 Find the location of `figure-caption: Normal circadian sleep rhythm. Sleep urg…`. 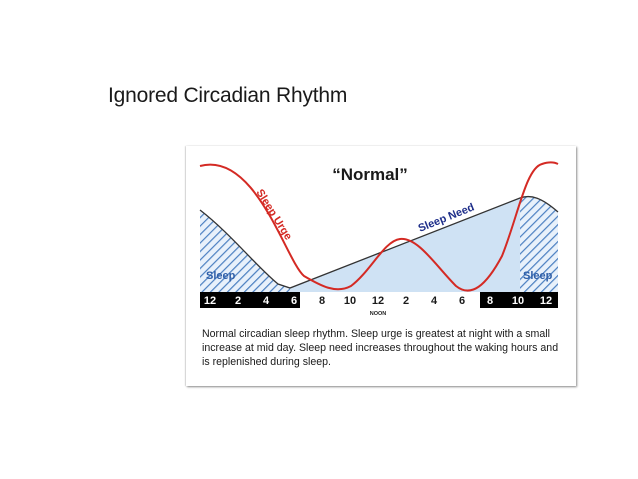

figure-caption: Normal circadian sleep rhythm. Sleep urg… is located at coordinates (380, 348).